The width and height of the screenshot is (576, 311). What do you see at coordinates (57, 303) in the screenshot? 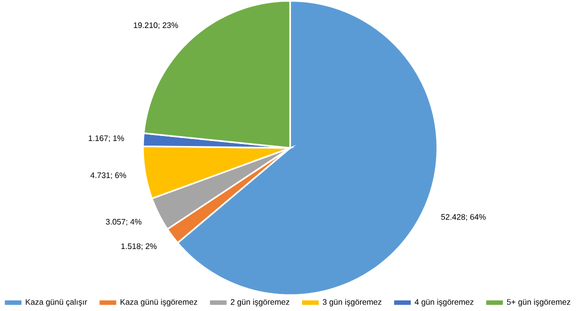
I see `legend-label: Kaza günü çalışır` at bounding box center [57, 303].